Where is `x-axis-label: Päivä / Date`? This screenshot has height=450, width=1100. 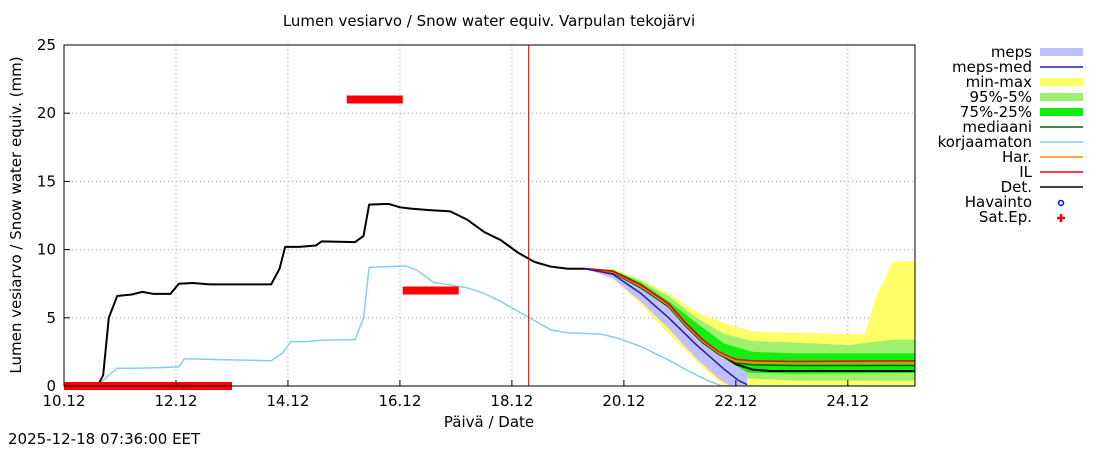 x-axis-label: Päivä / Date is located at coordinates (489, 422).